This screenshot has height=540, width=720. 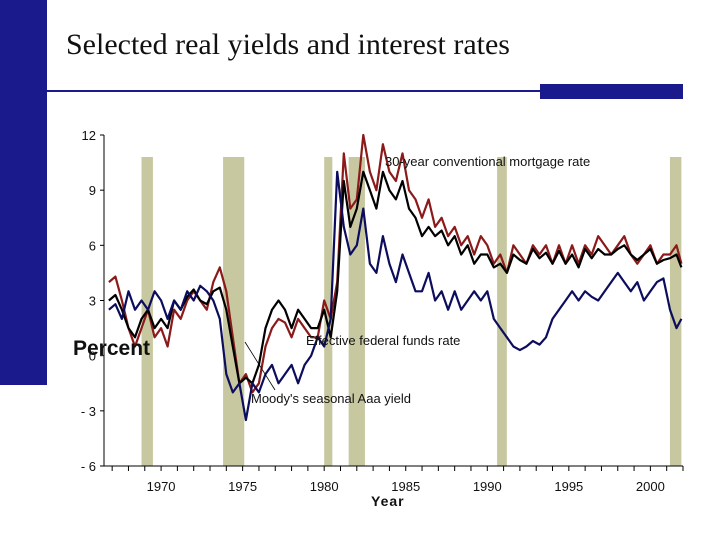 I want to click on x-tick-label: 1990, so click(x=487, y=486).